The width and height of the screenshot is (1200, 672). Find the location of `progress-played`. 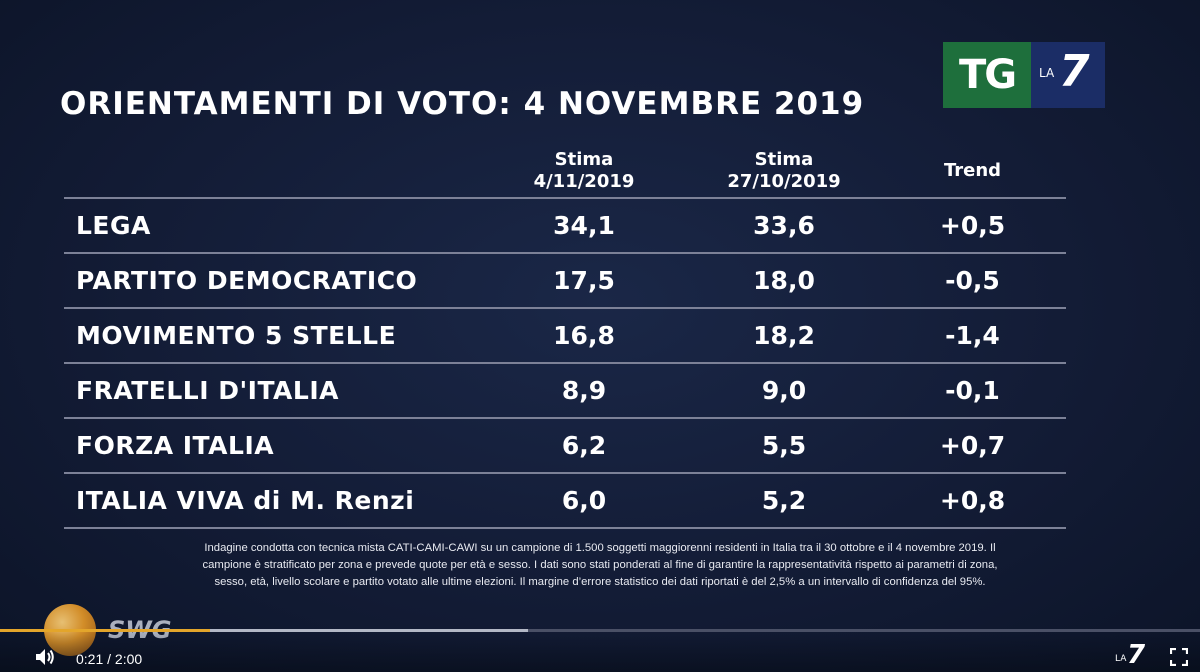

progress-played is located at coordinates (105, 630).